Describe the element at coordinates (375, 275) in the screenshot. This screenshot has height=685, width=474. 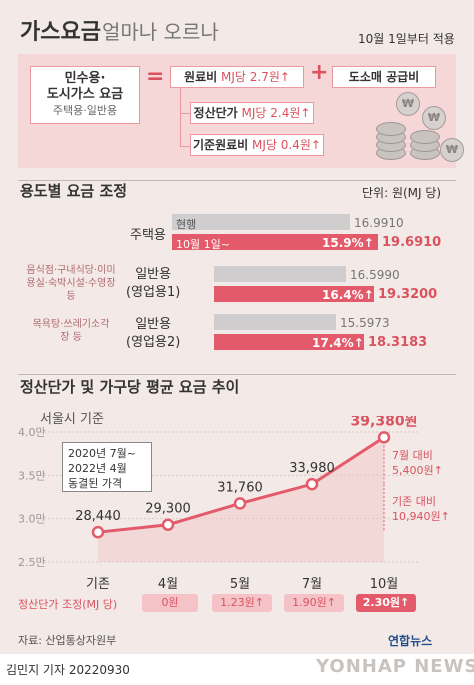
I see `value-current-commercial1: 16.5990` at that location.